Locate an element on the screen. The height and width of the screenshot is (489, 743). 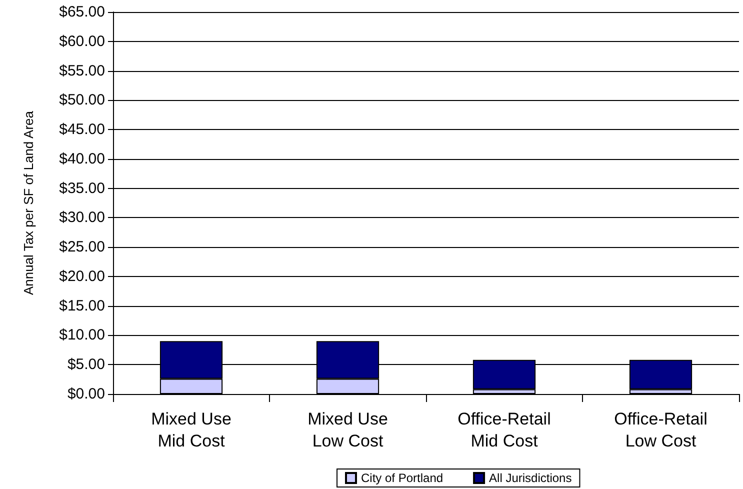
y-tick-label: $35.00 is located at coordinates (82, 188).